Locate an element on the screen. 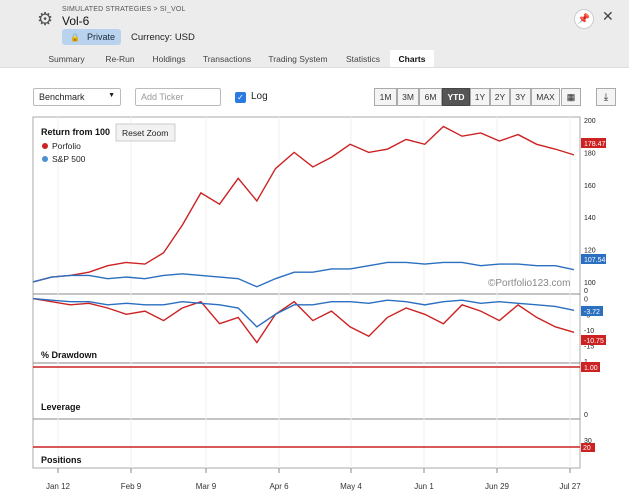 The height and width of the screenshot is (500, 629). caret-down-icon: ▼ is located at coordinates (111, 95).